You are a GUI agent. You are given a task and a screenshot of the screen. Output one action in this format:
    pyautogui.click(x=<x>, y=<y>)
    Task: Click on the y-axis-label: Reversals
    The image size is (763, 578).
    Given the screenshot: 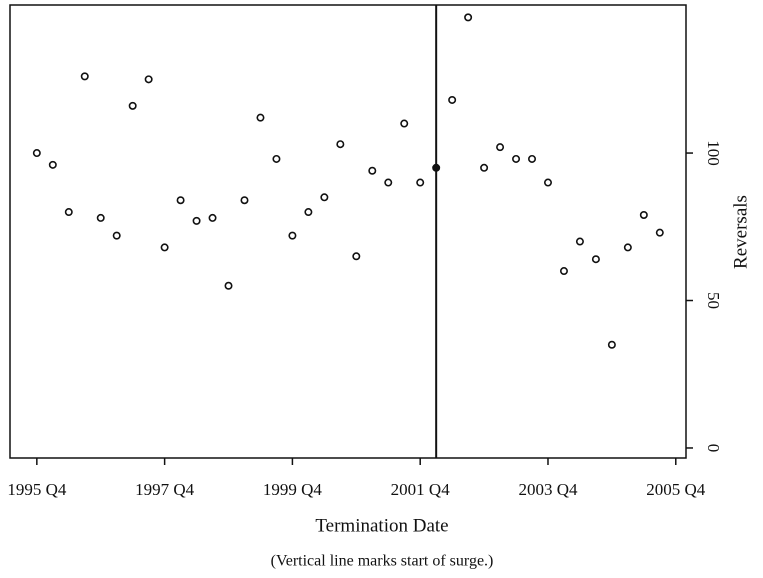 What is the action you would take?
    pyautogui.click(x=740, y=232)
    